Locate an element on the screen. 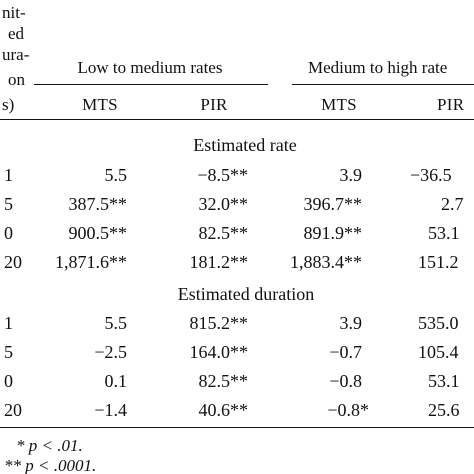  column-header-mts-2: MTS is located at coordinates (339, 104).